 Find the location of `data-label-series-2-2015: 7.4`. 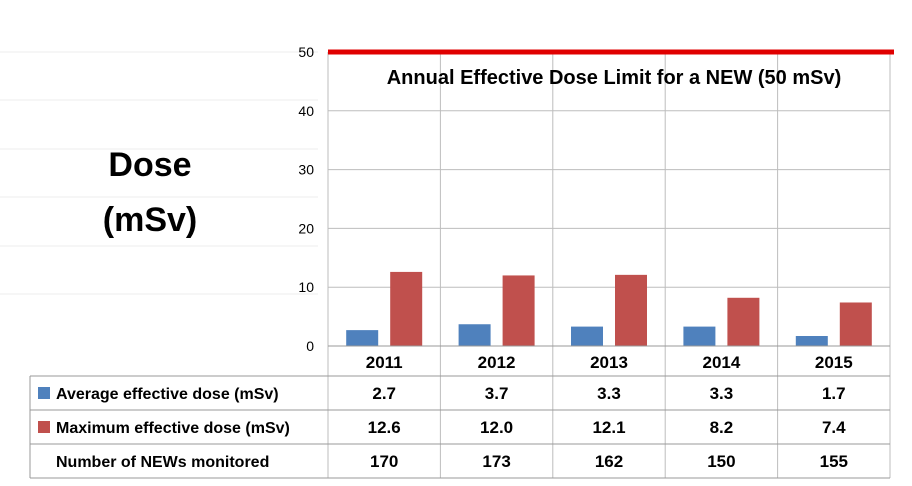

data-label-series-2-2015: 7.4 is located at coordinates (834, 427).